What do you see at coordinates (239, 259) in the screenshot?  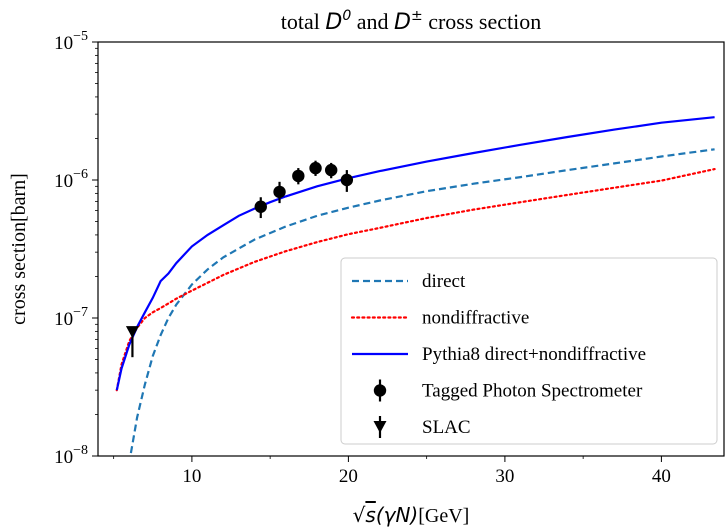 I see `marker-layer` at bounding box center [239, 259].